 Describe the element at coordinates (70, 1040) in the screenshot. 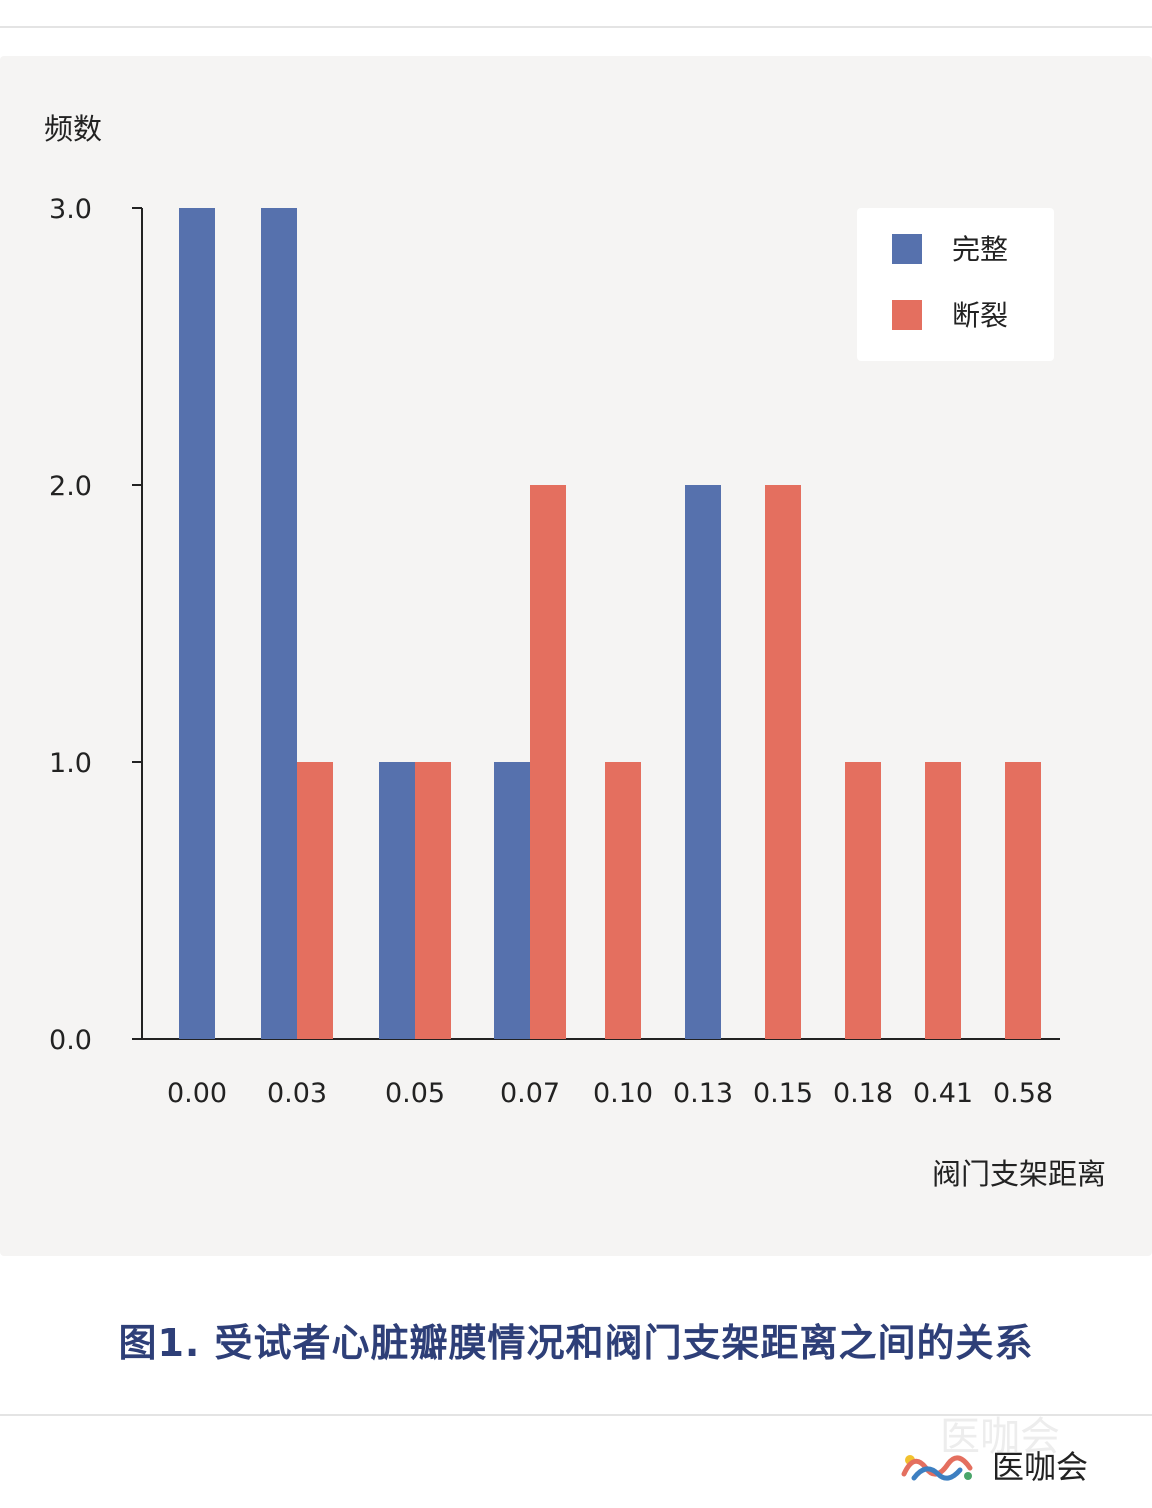

I see `y-tick-label: 0.0` at that location.